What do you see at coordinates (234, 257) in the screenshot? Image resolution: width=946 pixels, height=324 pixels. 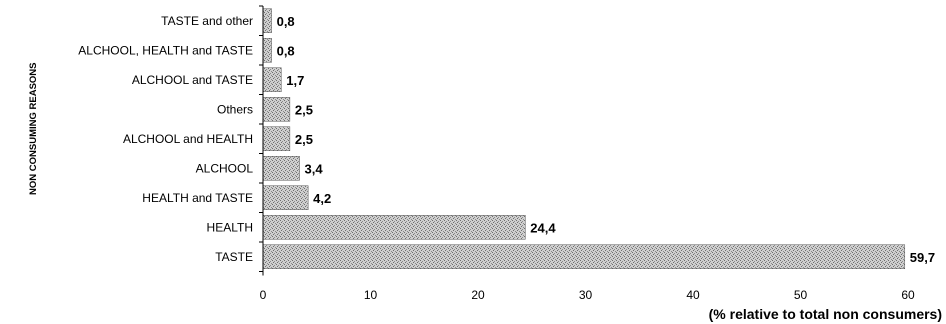 I see `category-label: TASTE` at bounding box center [234, 257].